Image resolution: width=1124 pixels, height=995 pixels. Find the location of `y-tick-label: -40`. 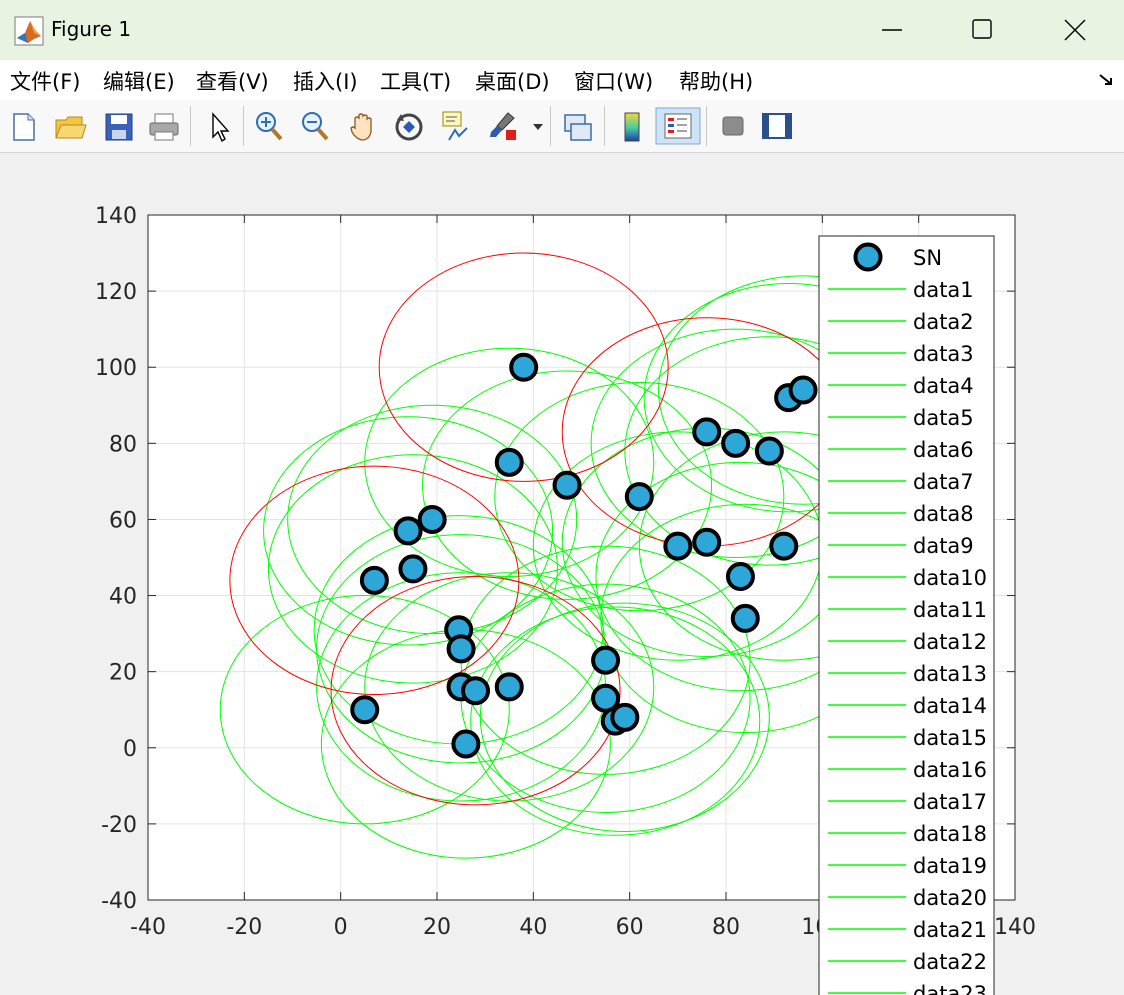

y-tick-label: -40 is located at coordinates (119, 901).